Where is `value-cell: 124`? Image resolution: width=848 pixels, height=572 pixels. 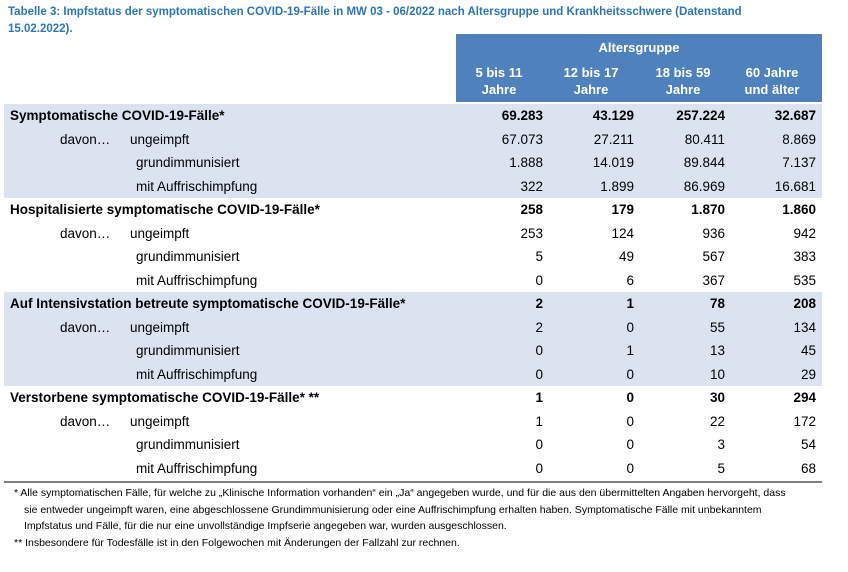
value-cell: 124 is located at coordinates (622, 233).